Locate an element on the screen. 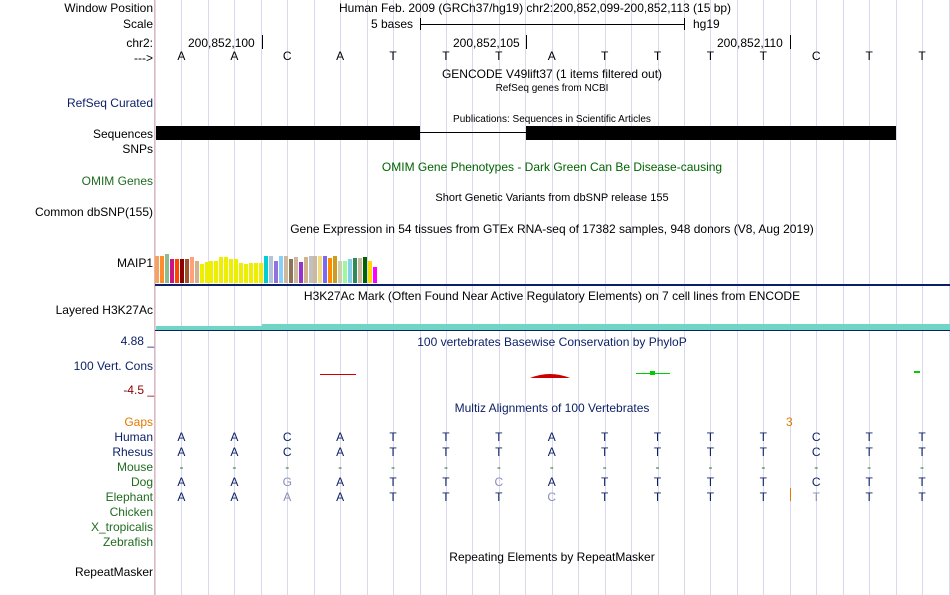 Image resolution: width=950 pixels, height=595 pixels. alignment-base: G is located at coordinates (287, 482).